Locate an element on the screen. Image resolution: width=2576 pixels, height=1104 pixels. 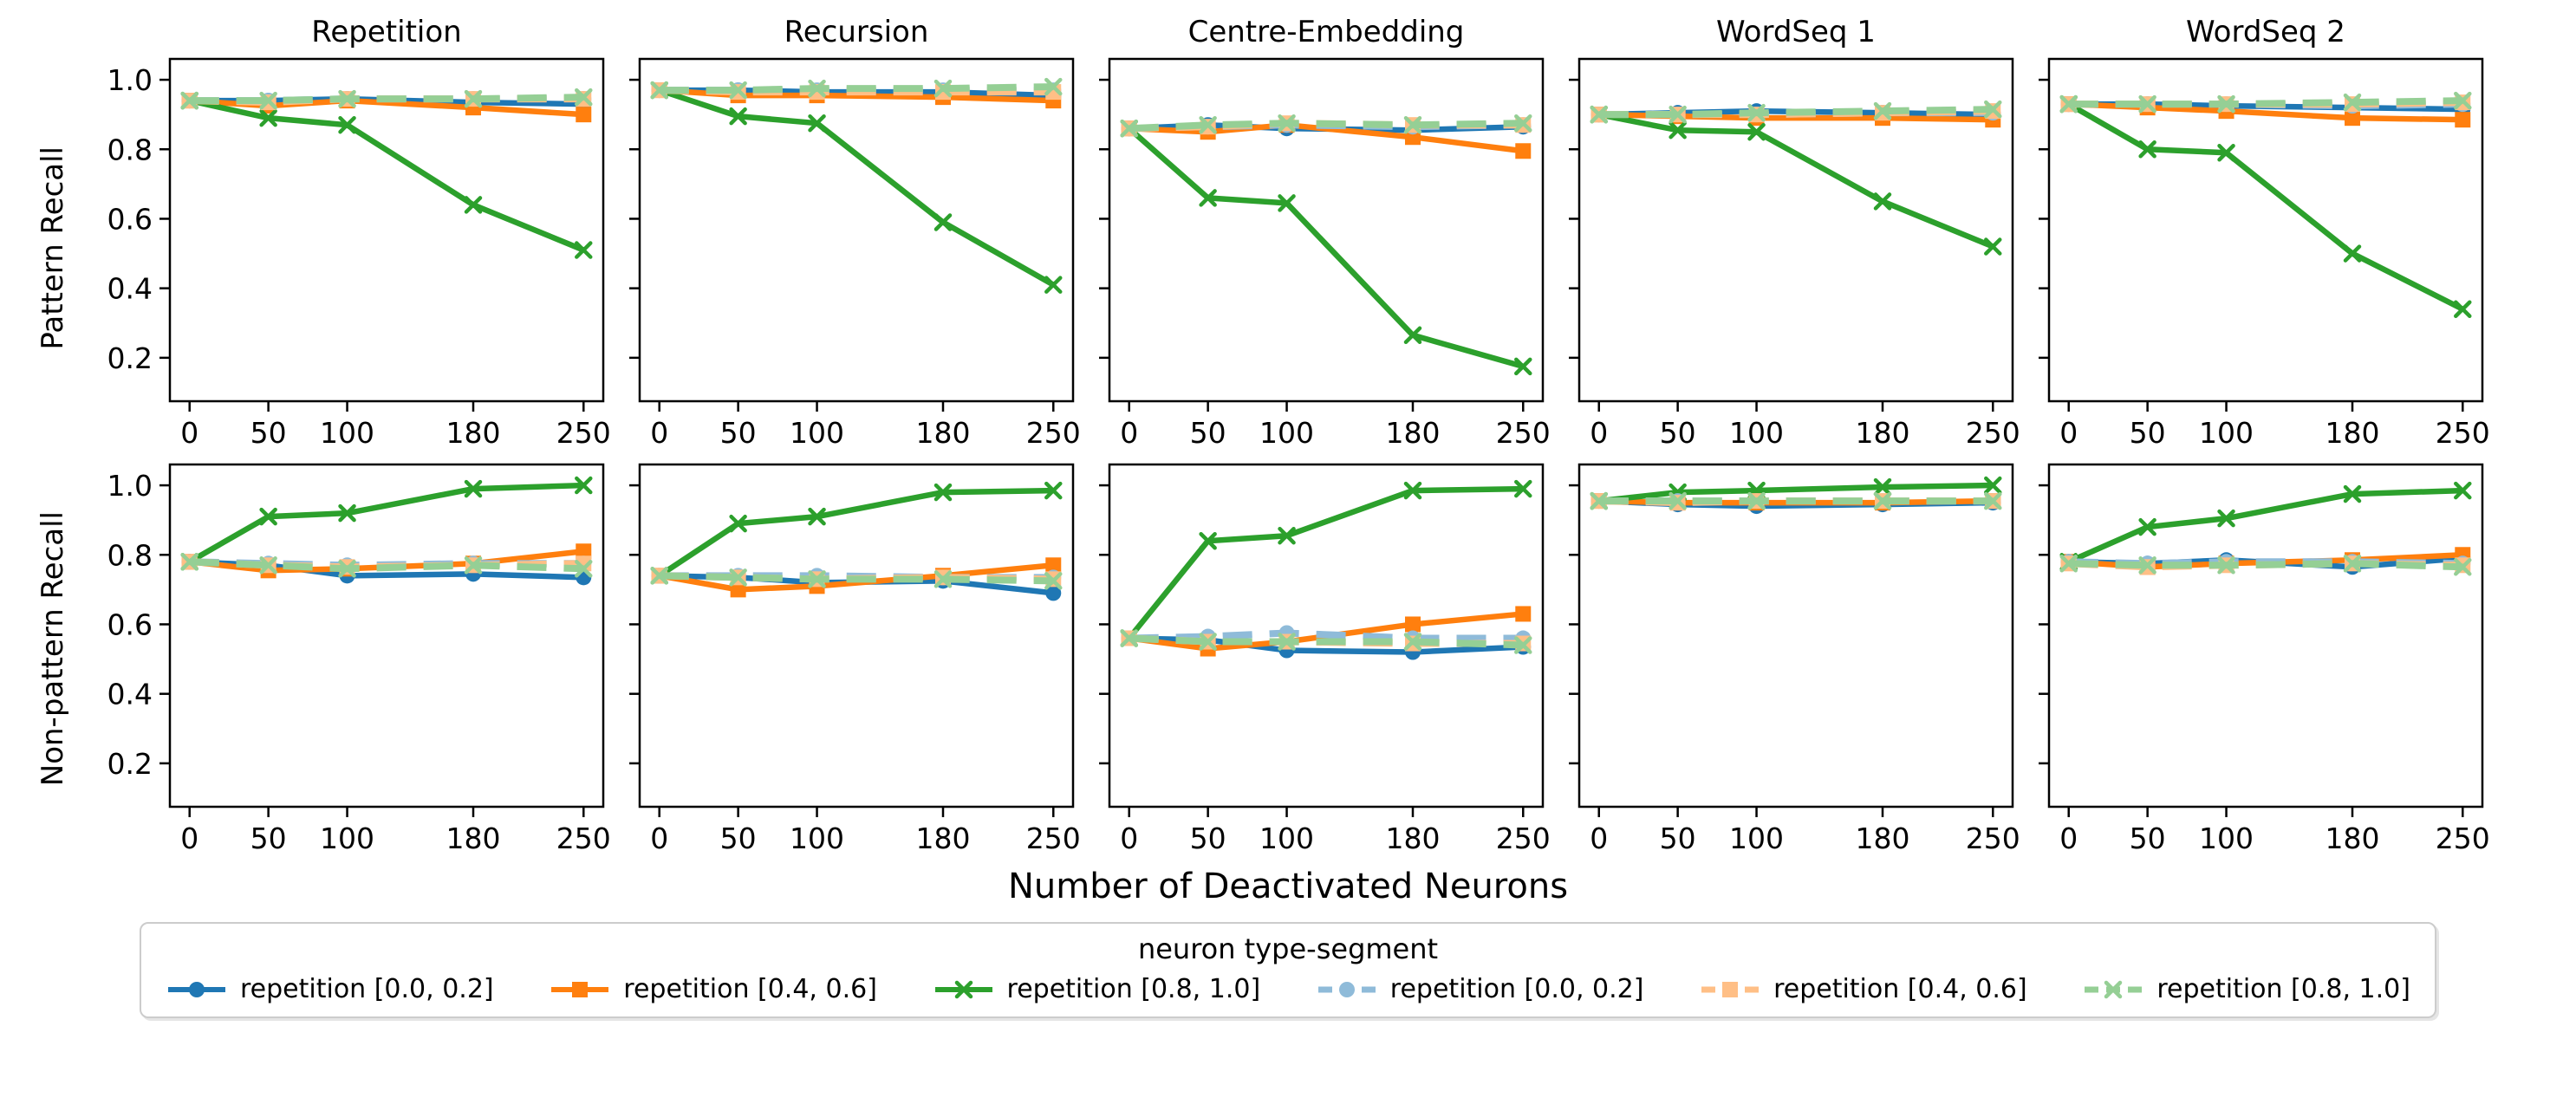
legend-item-4: repetition [0.0, 0.2] is located at coordinates (1480, 989).